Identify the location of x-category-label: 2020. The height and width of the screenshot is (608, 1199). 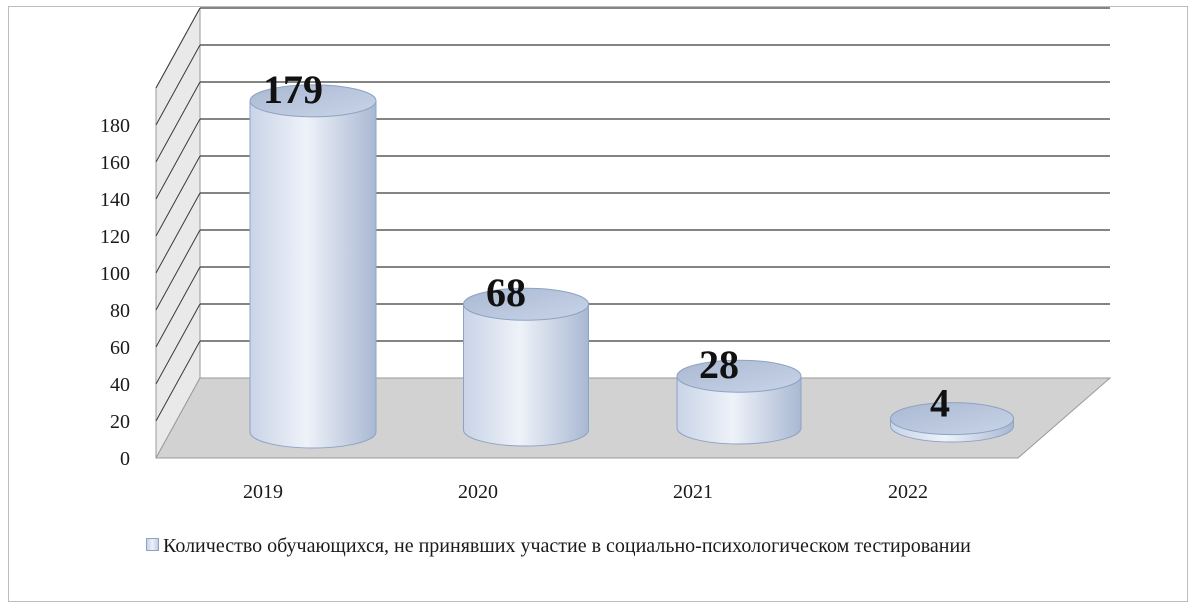
(478, 492).